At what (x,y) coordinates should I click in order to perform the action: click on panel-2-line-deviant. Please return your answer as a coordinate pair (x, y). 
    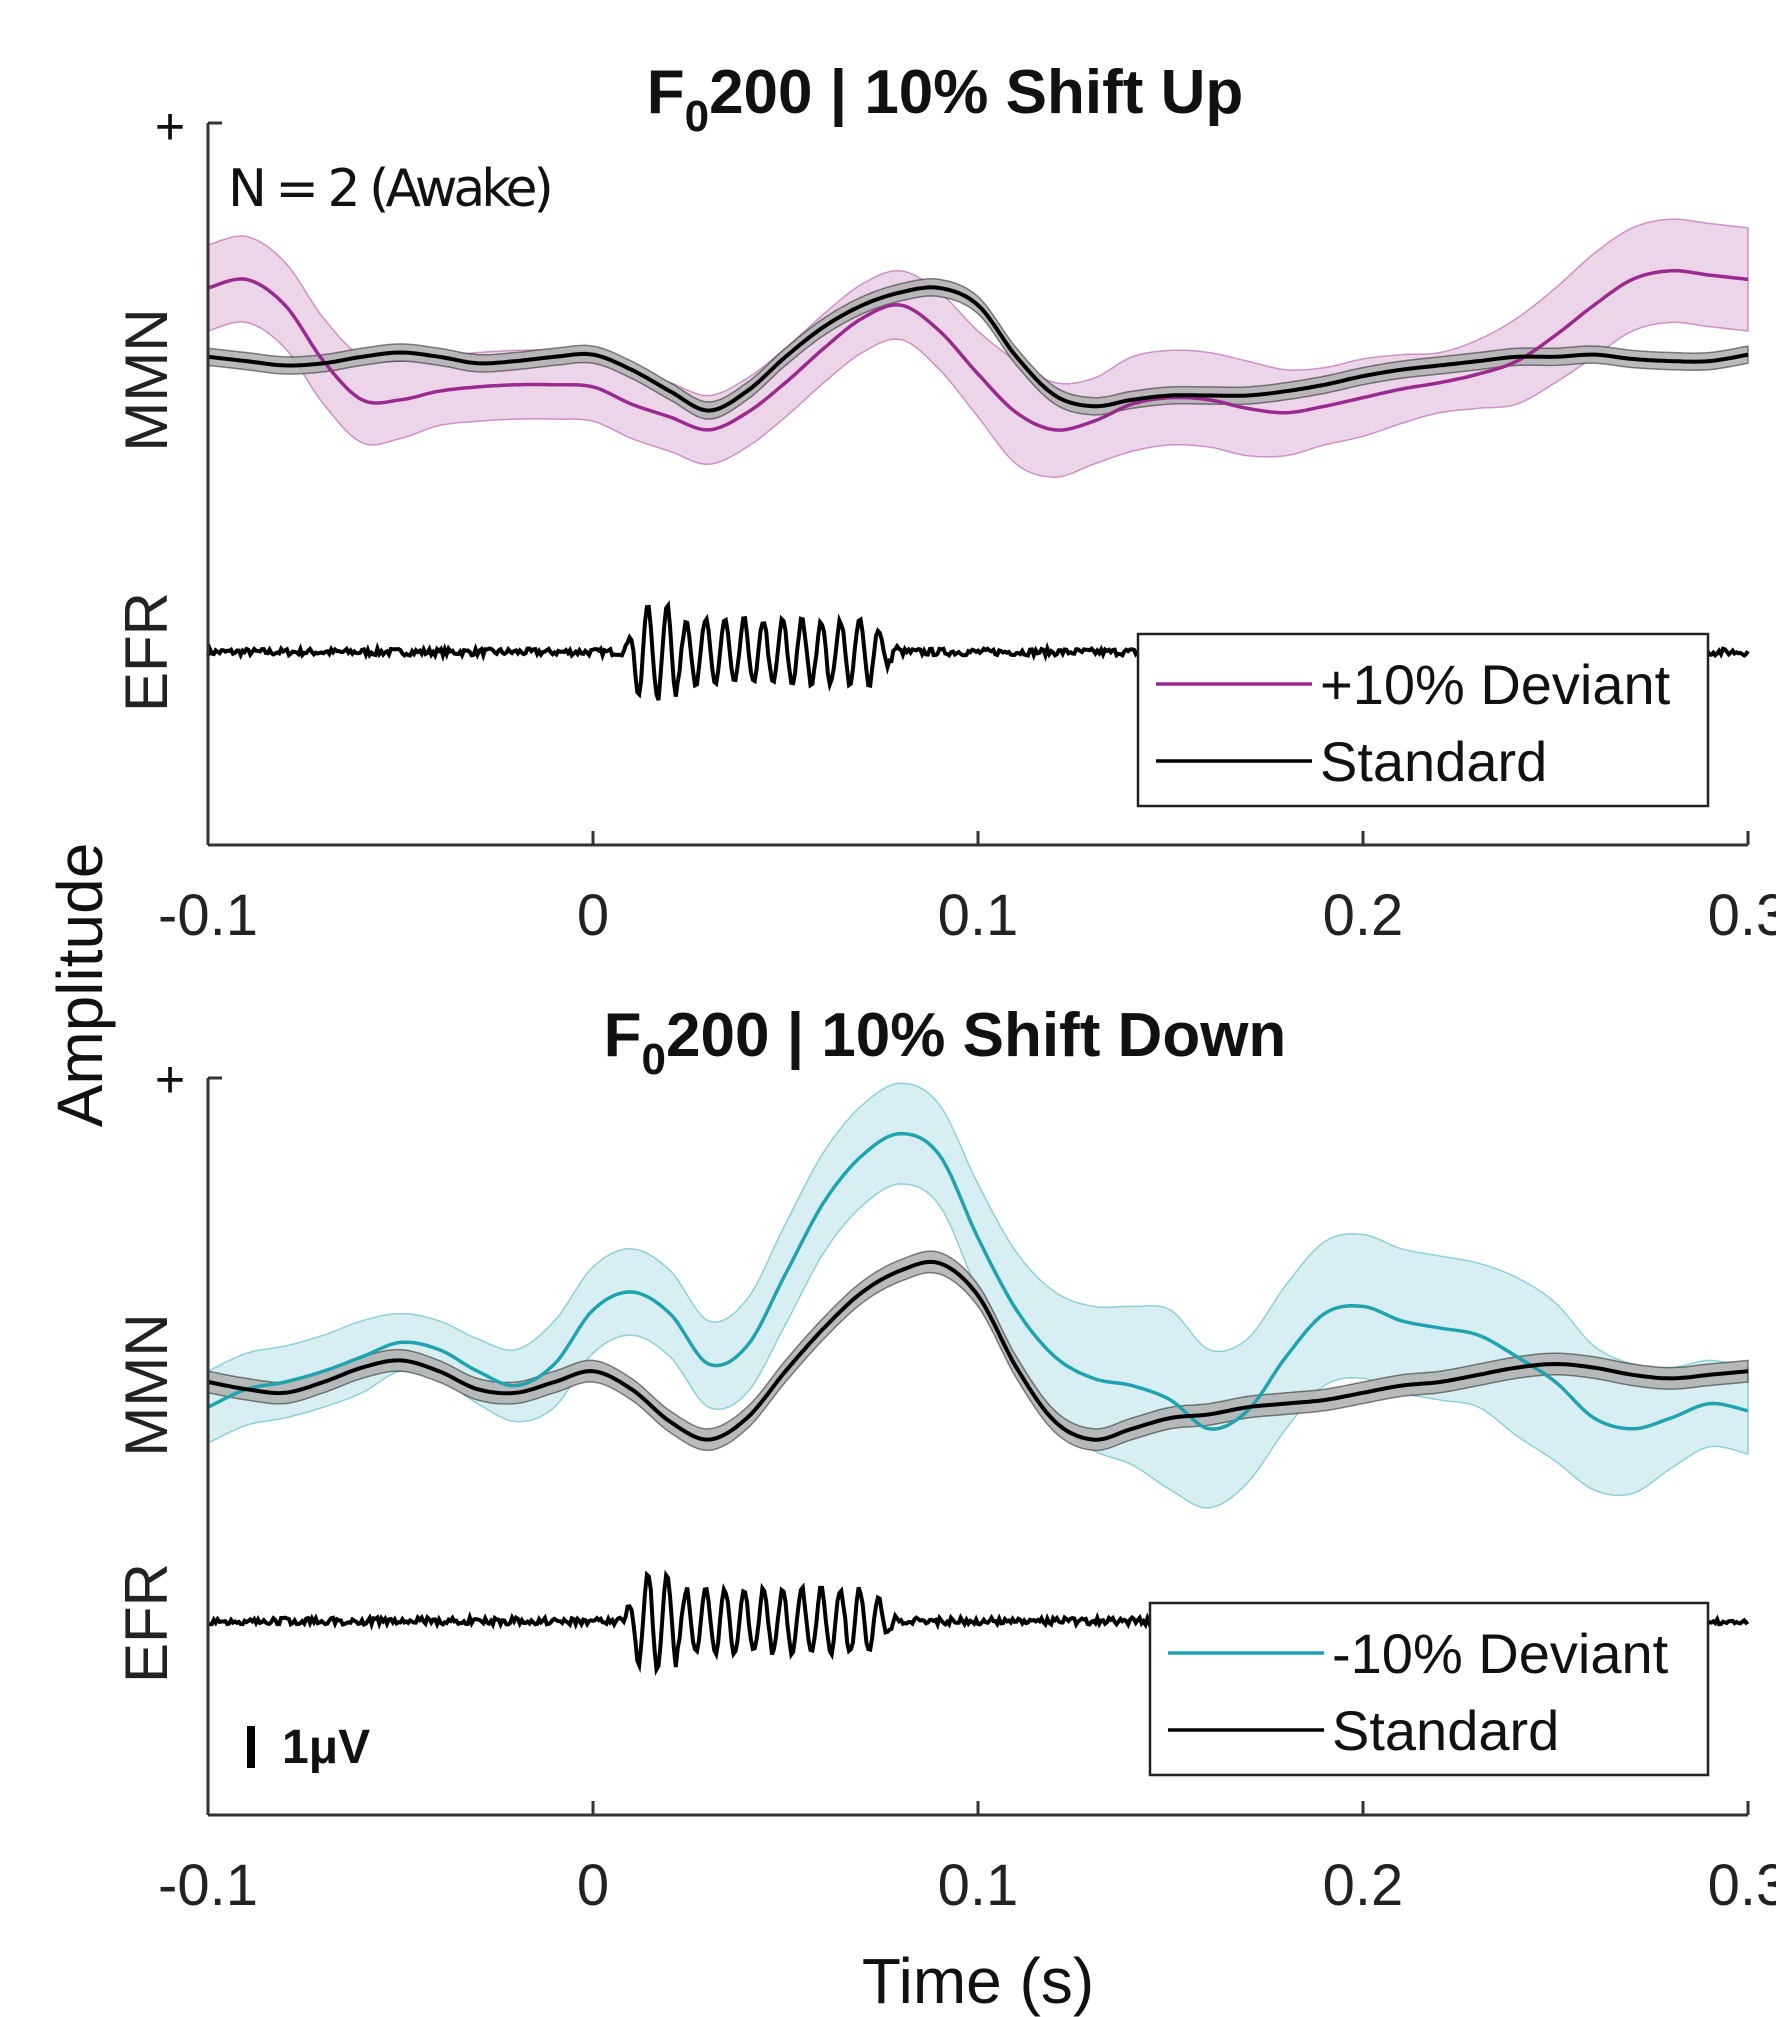
    Looking at the image, I should click on (978, 1281).